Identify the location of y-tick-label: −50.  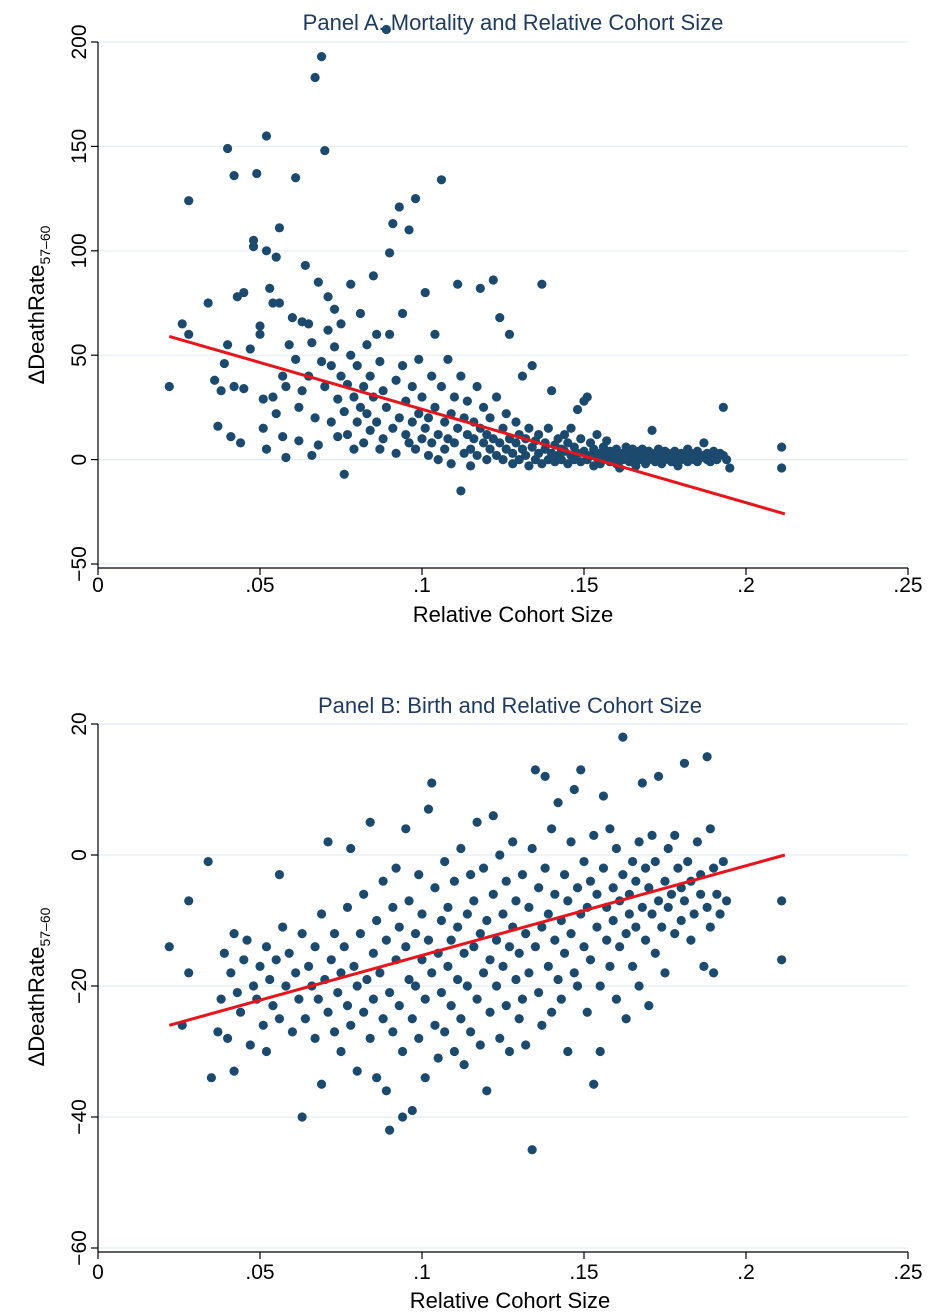
(79, 564).